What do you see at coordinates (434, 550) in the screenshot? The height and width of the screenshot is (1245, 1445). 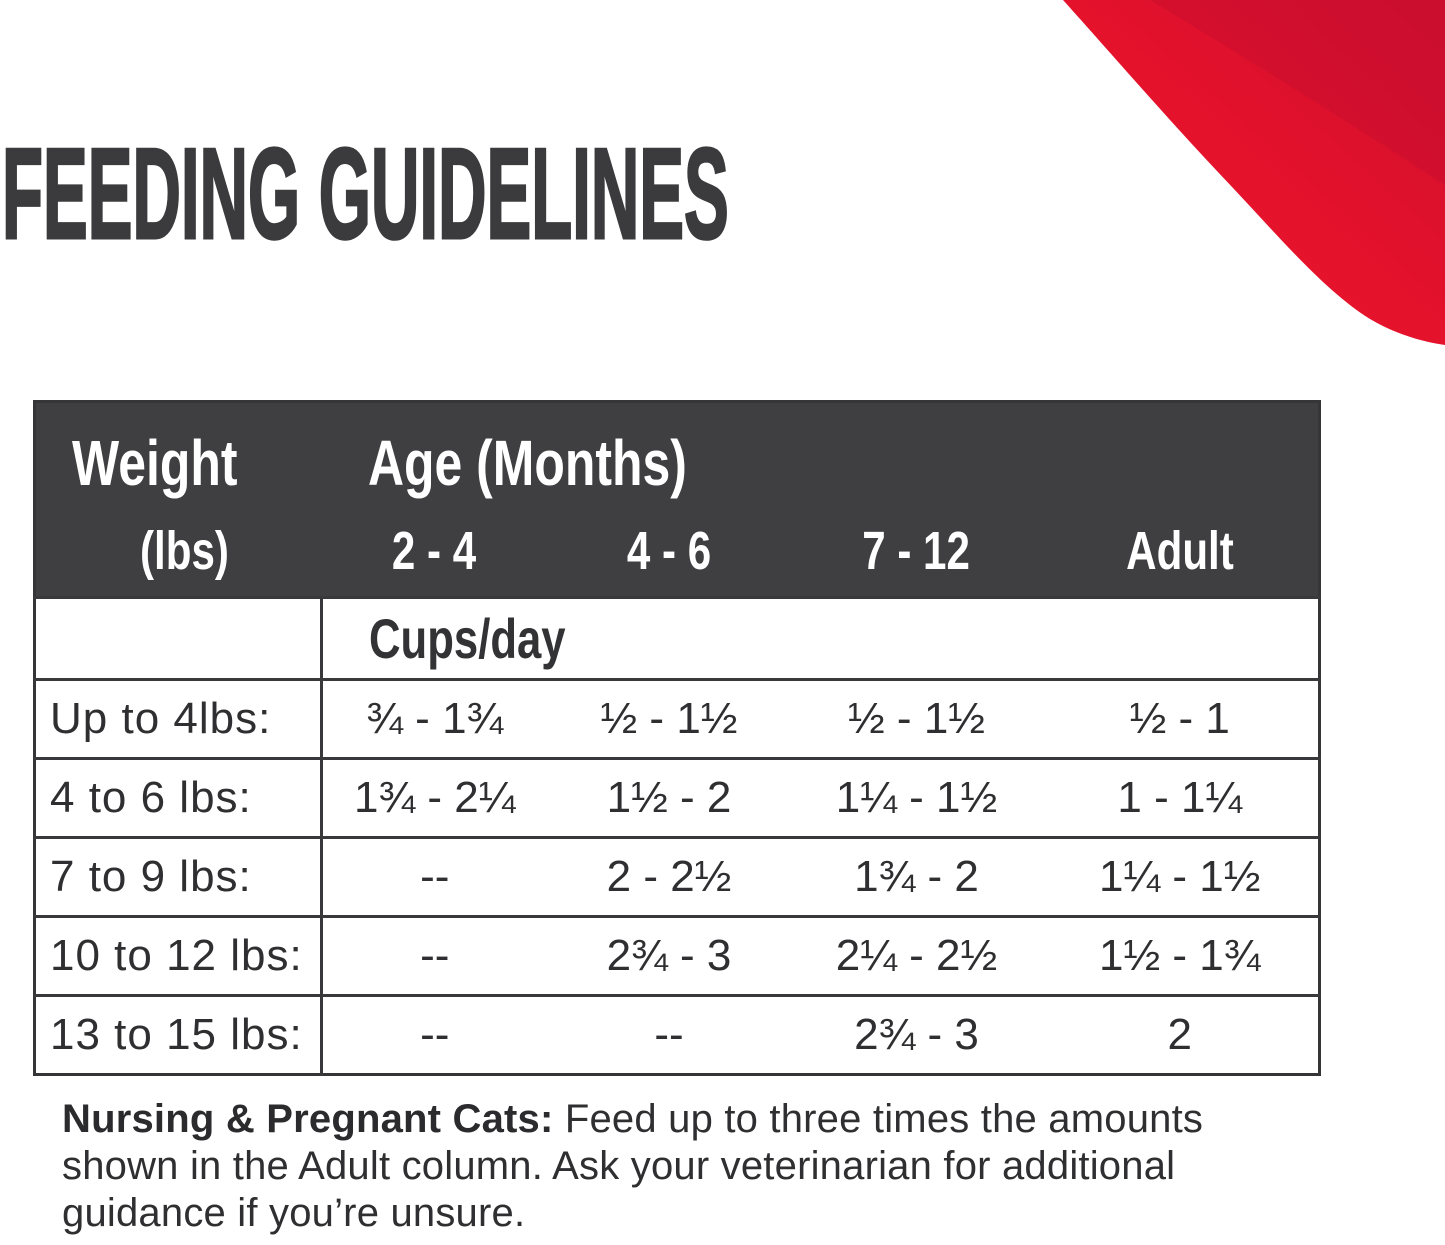 I see `column-header-age-2-4: 2 - 4` at bounding box center [434, 550].